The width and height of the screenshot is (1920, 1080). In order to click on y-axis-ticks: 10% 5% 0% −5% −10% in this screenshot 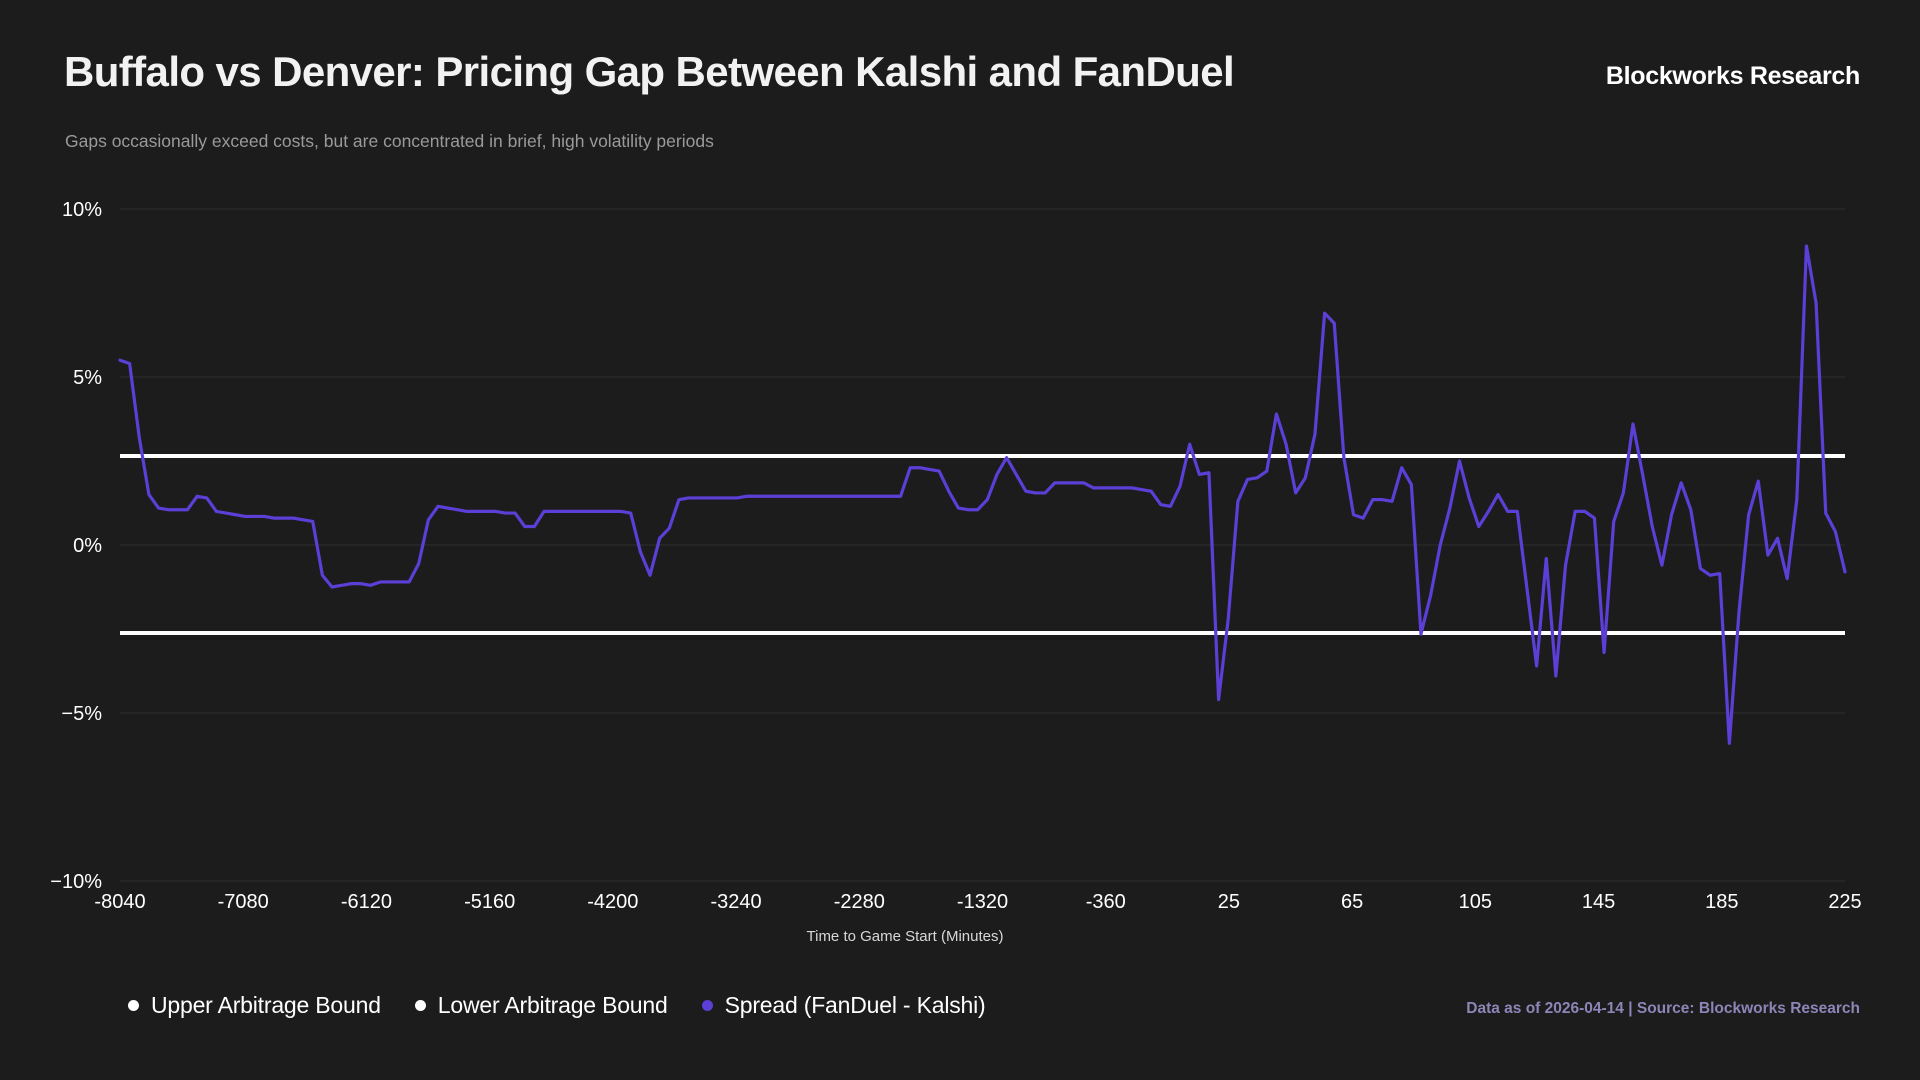, I will do `click(76, 546)`.